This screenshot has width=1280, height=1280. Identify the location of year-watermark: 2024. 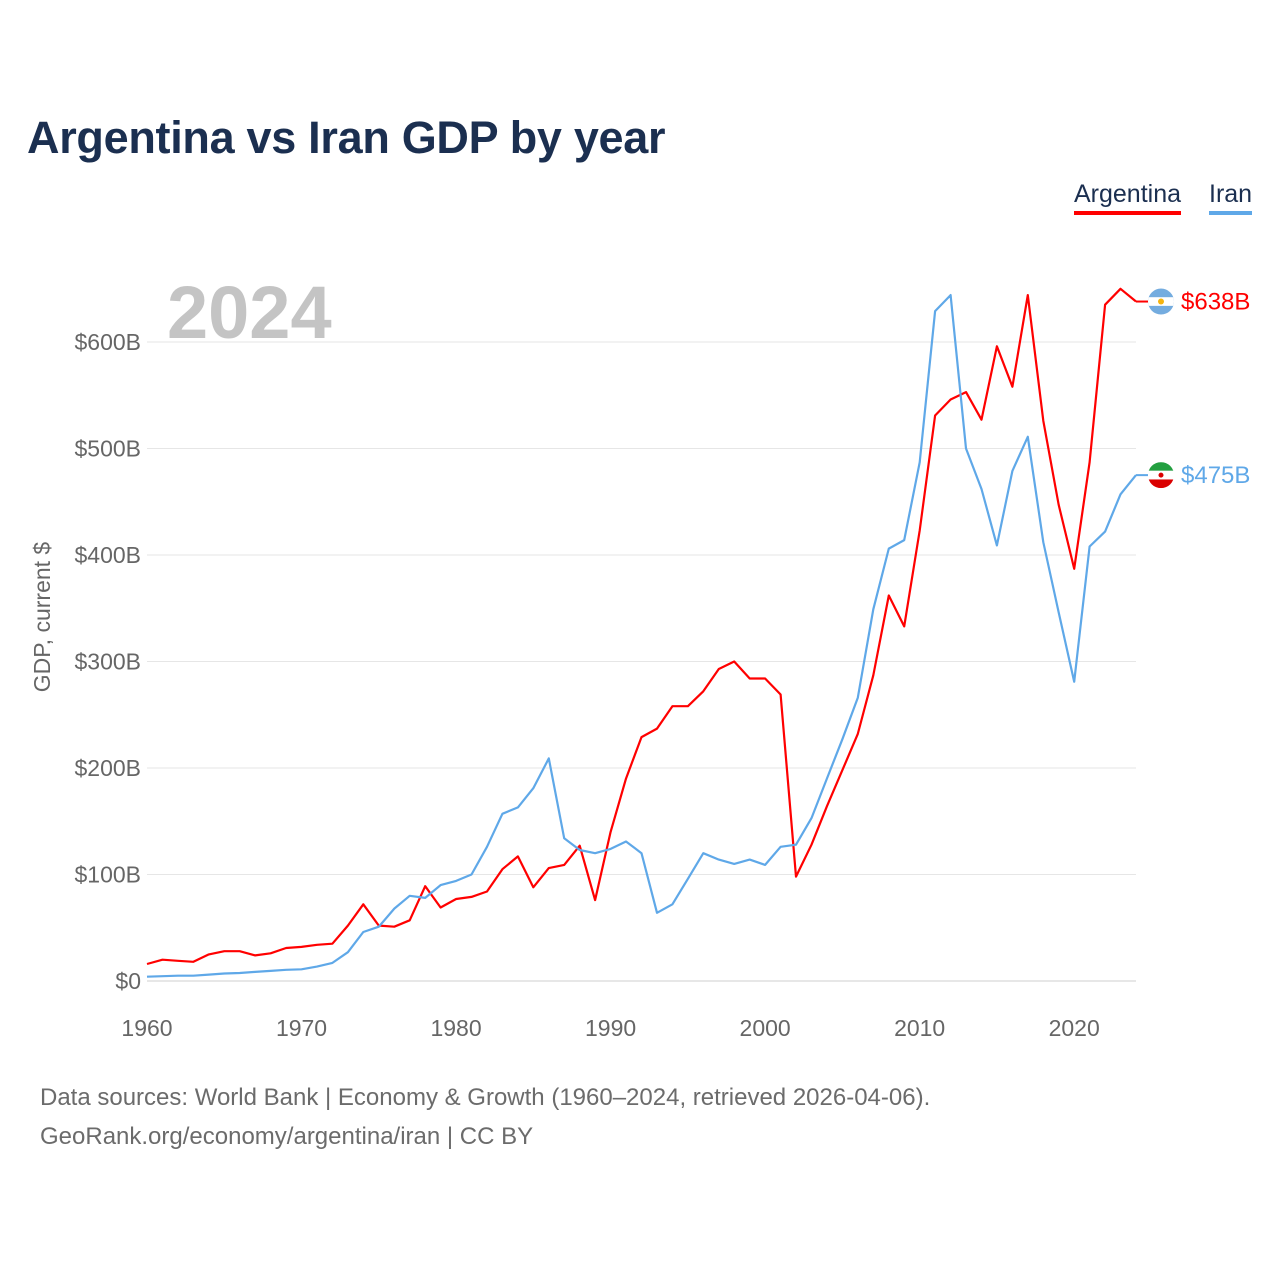
(249, 312).